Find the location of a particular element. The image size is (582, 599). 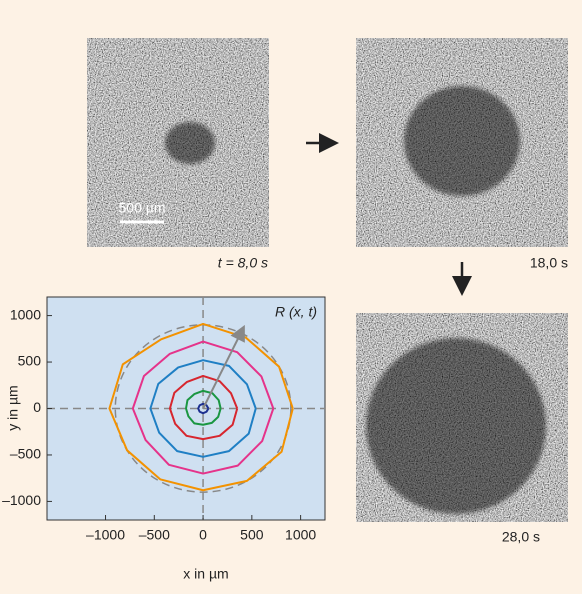

time-label: 28,0 s is located at coordinates (521, 537).